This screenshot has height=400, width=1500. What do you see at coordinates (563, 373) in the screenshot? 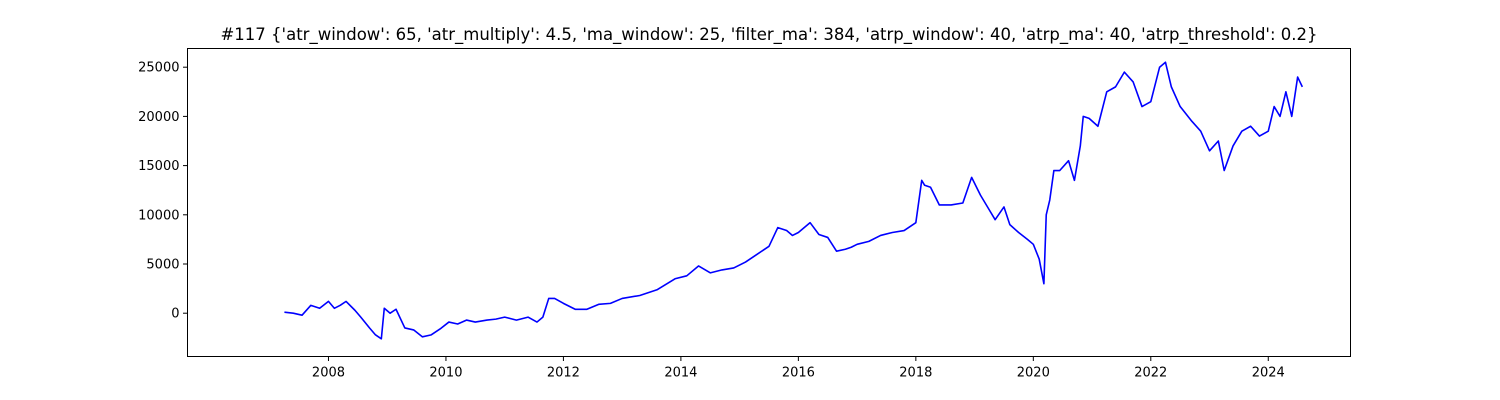
I see `x-tick-label: 2012` at bounding box center [563, 373].